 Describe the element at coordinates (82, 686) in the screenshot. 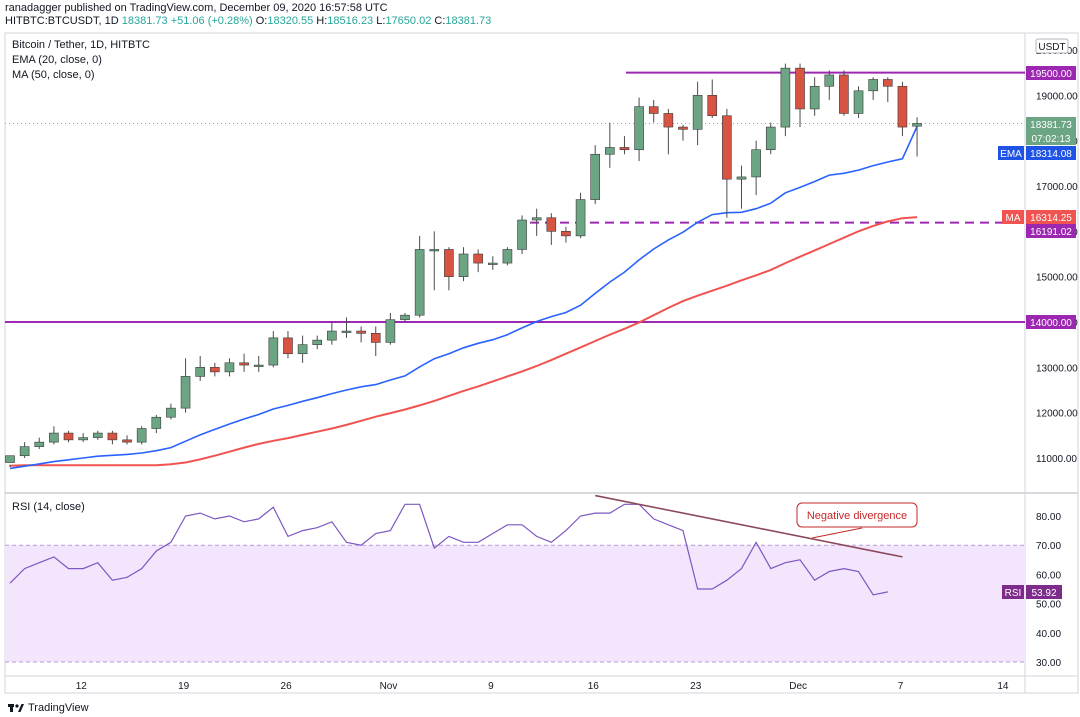

I see `time-tick-label: 12` at that location.